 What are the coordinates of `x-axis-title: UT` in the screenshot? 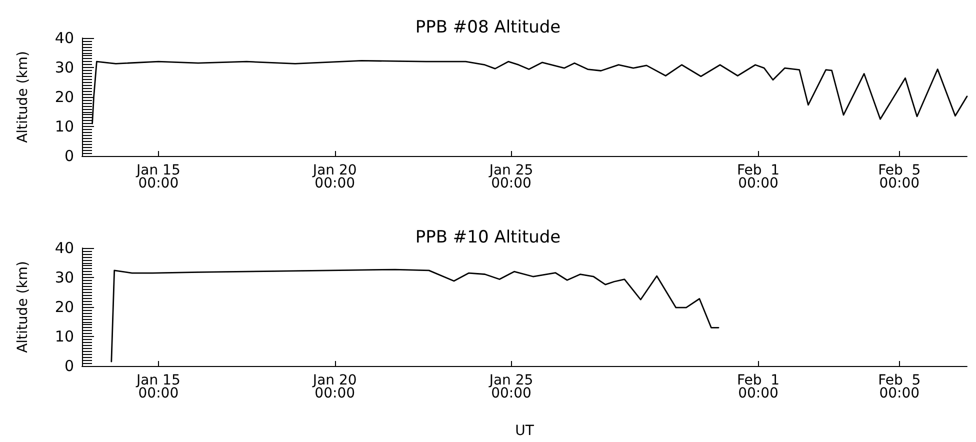 It's located at (524, 431).